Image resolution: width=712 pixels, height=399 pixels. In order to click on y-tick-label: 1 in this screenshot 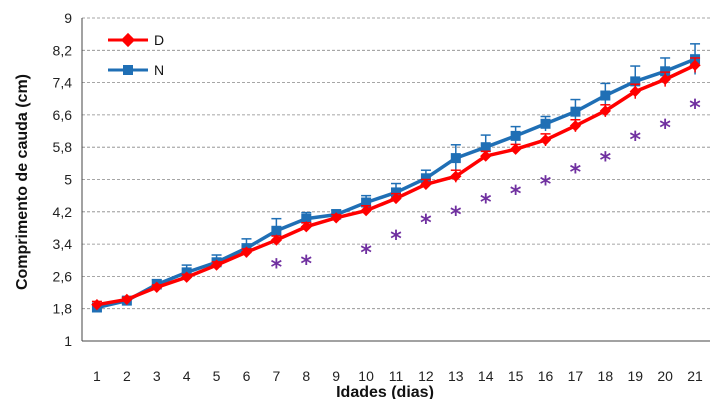, I will do `click(68, 341)`.